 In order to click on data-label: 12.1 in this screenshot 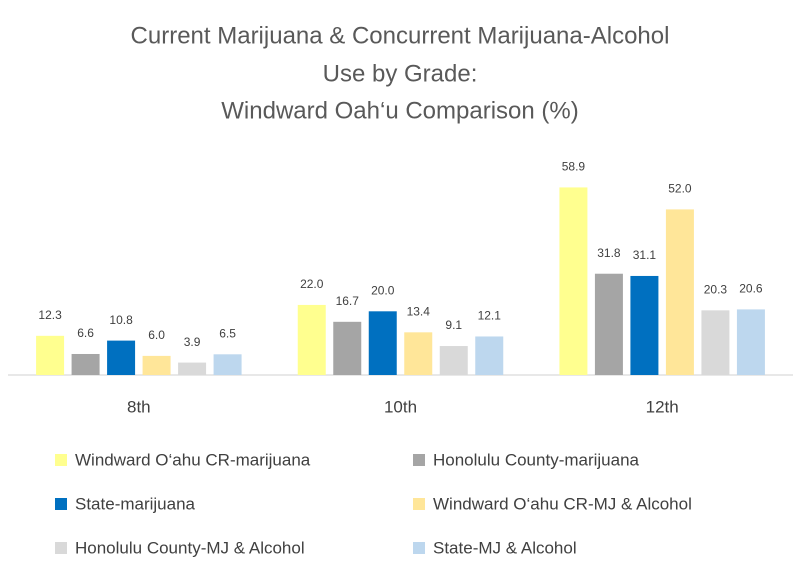, I will do `click(490, 316)`.